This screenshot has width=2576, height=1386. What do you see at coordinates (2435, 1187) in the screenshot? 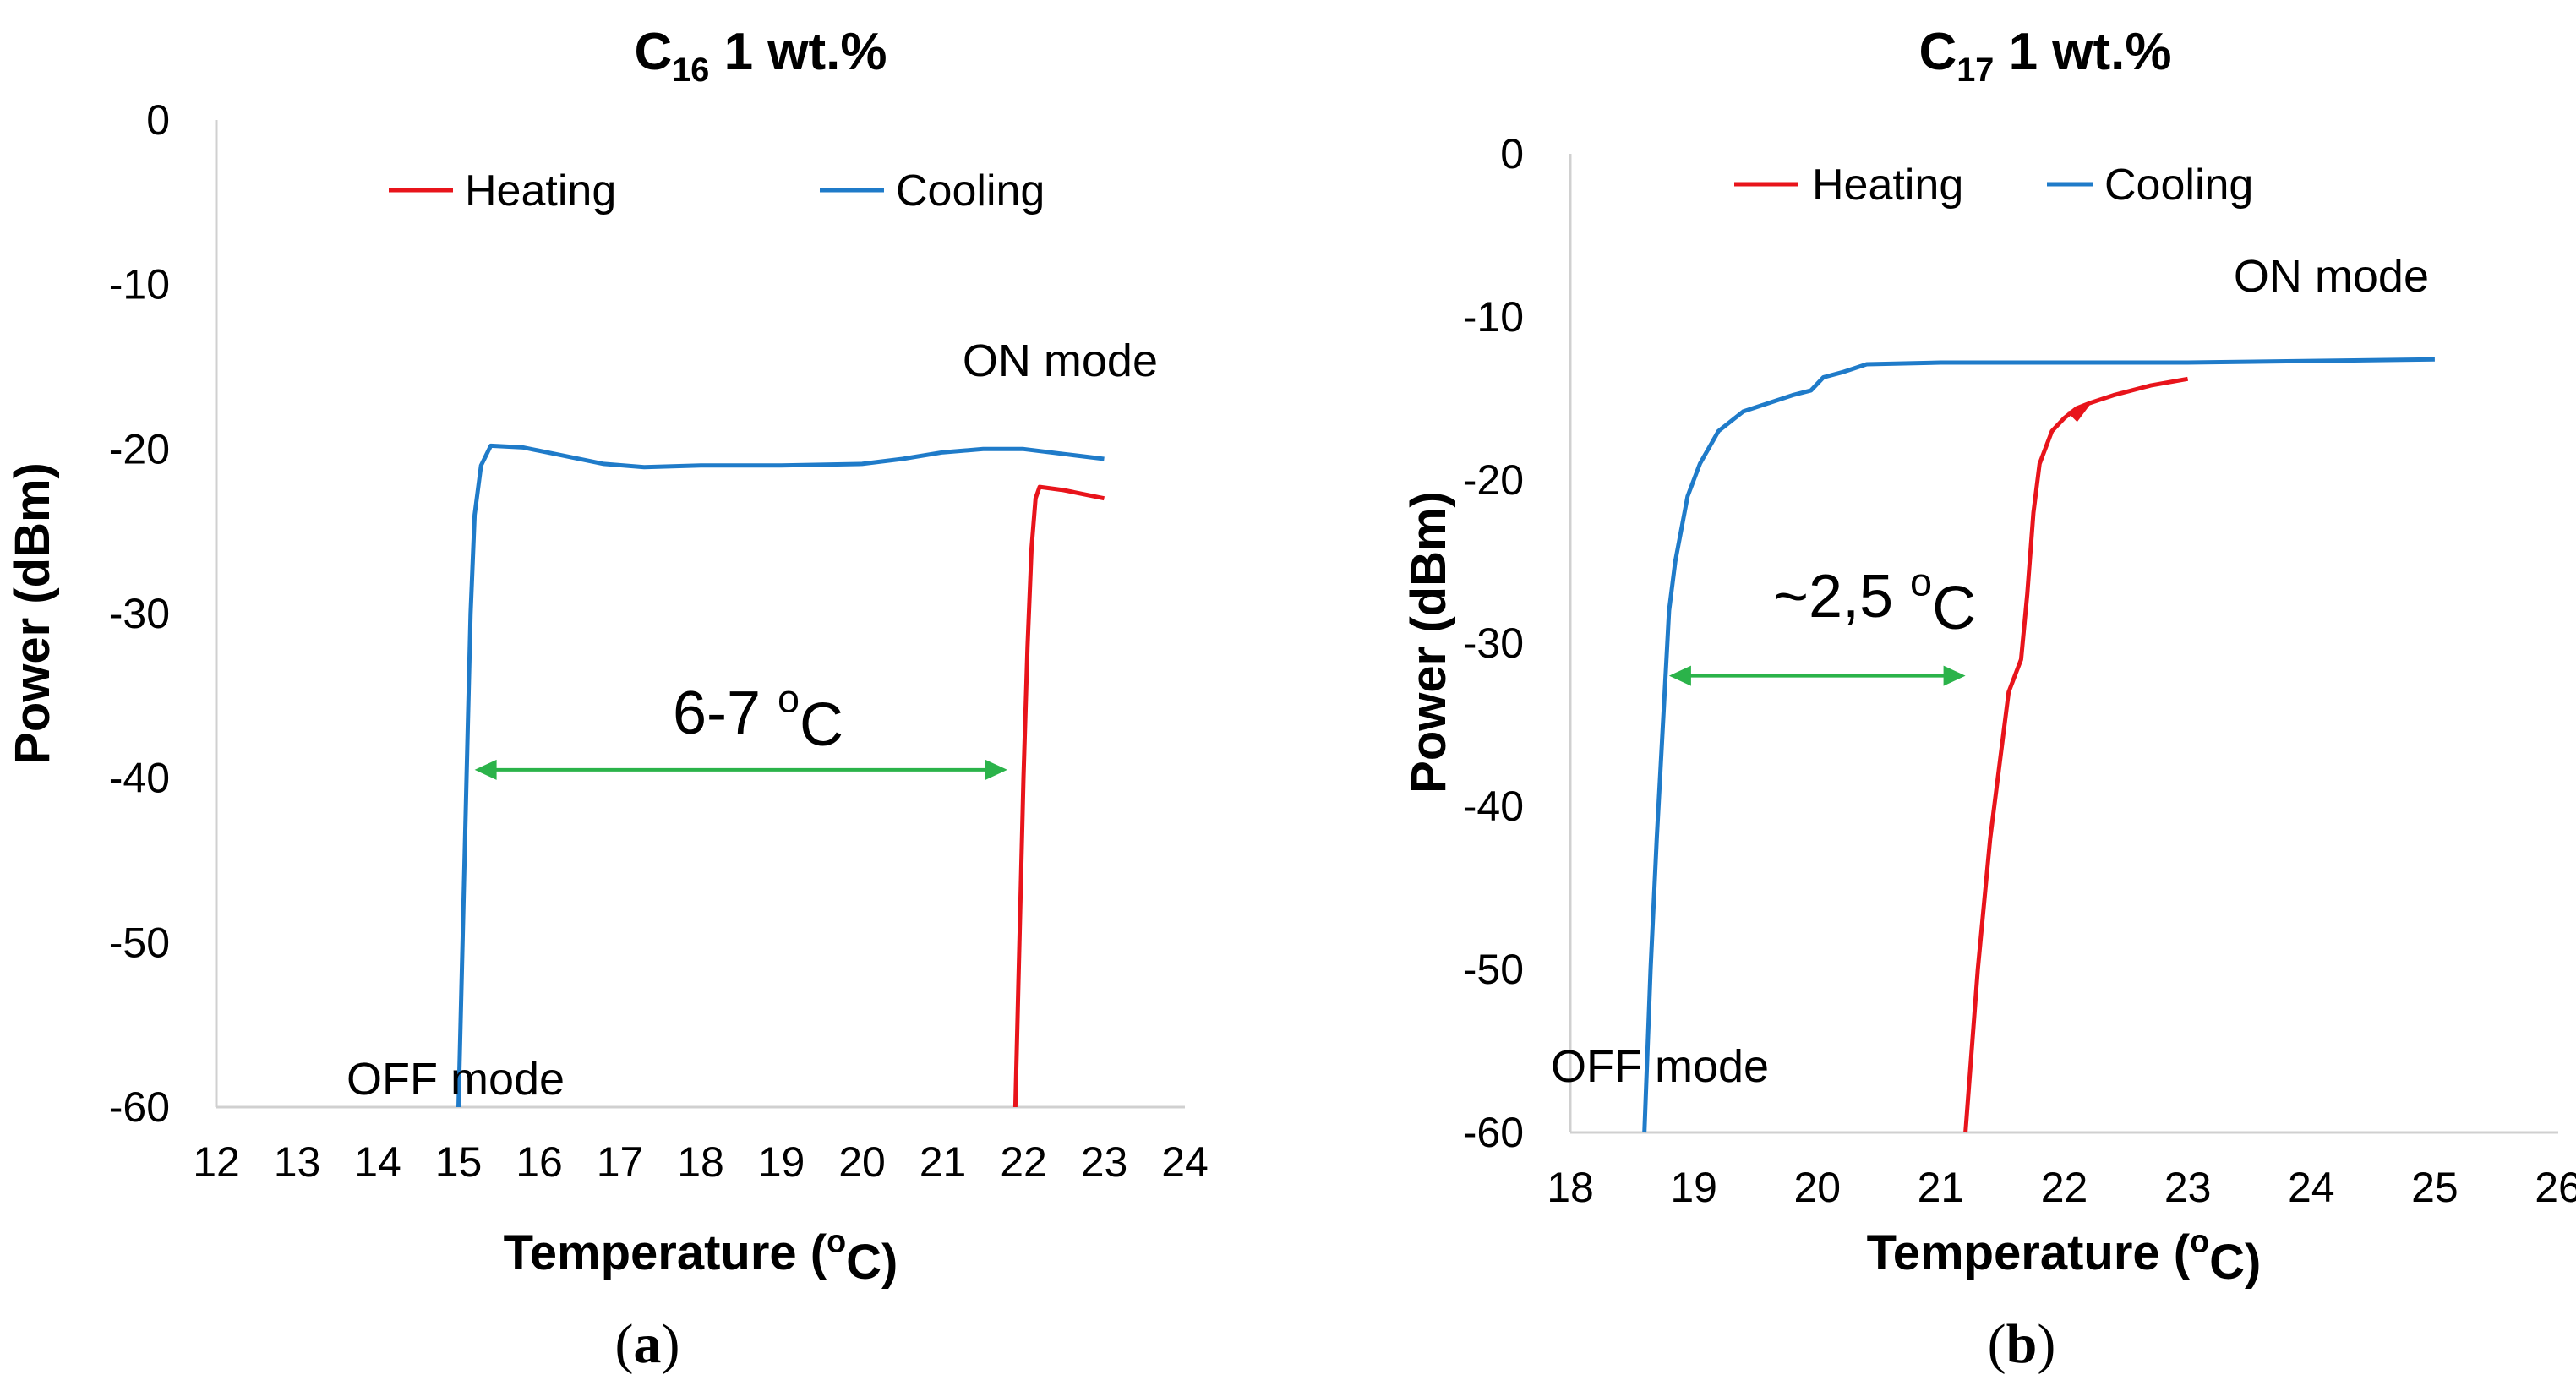
I see `x-tick-label: 25` at bounding box center [2435, 1187].